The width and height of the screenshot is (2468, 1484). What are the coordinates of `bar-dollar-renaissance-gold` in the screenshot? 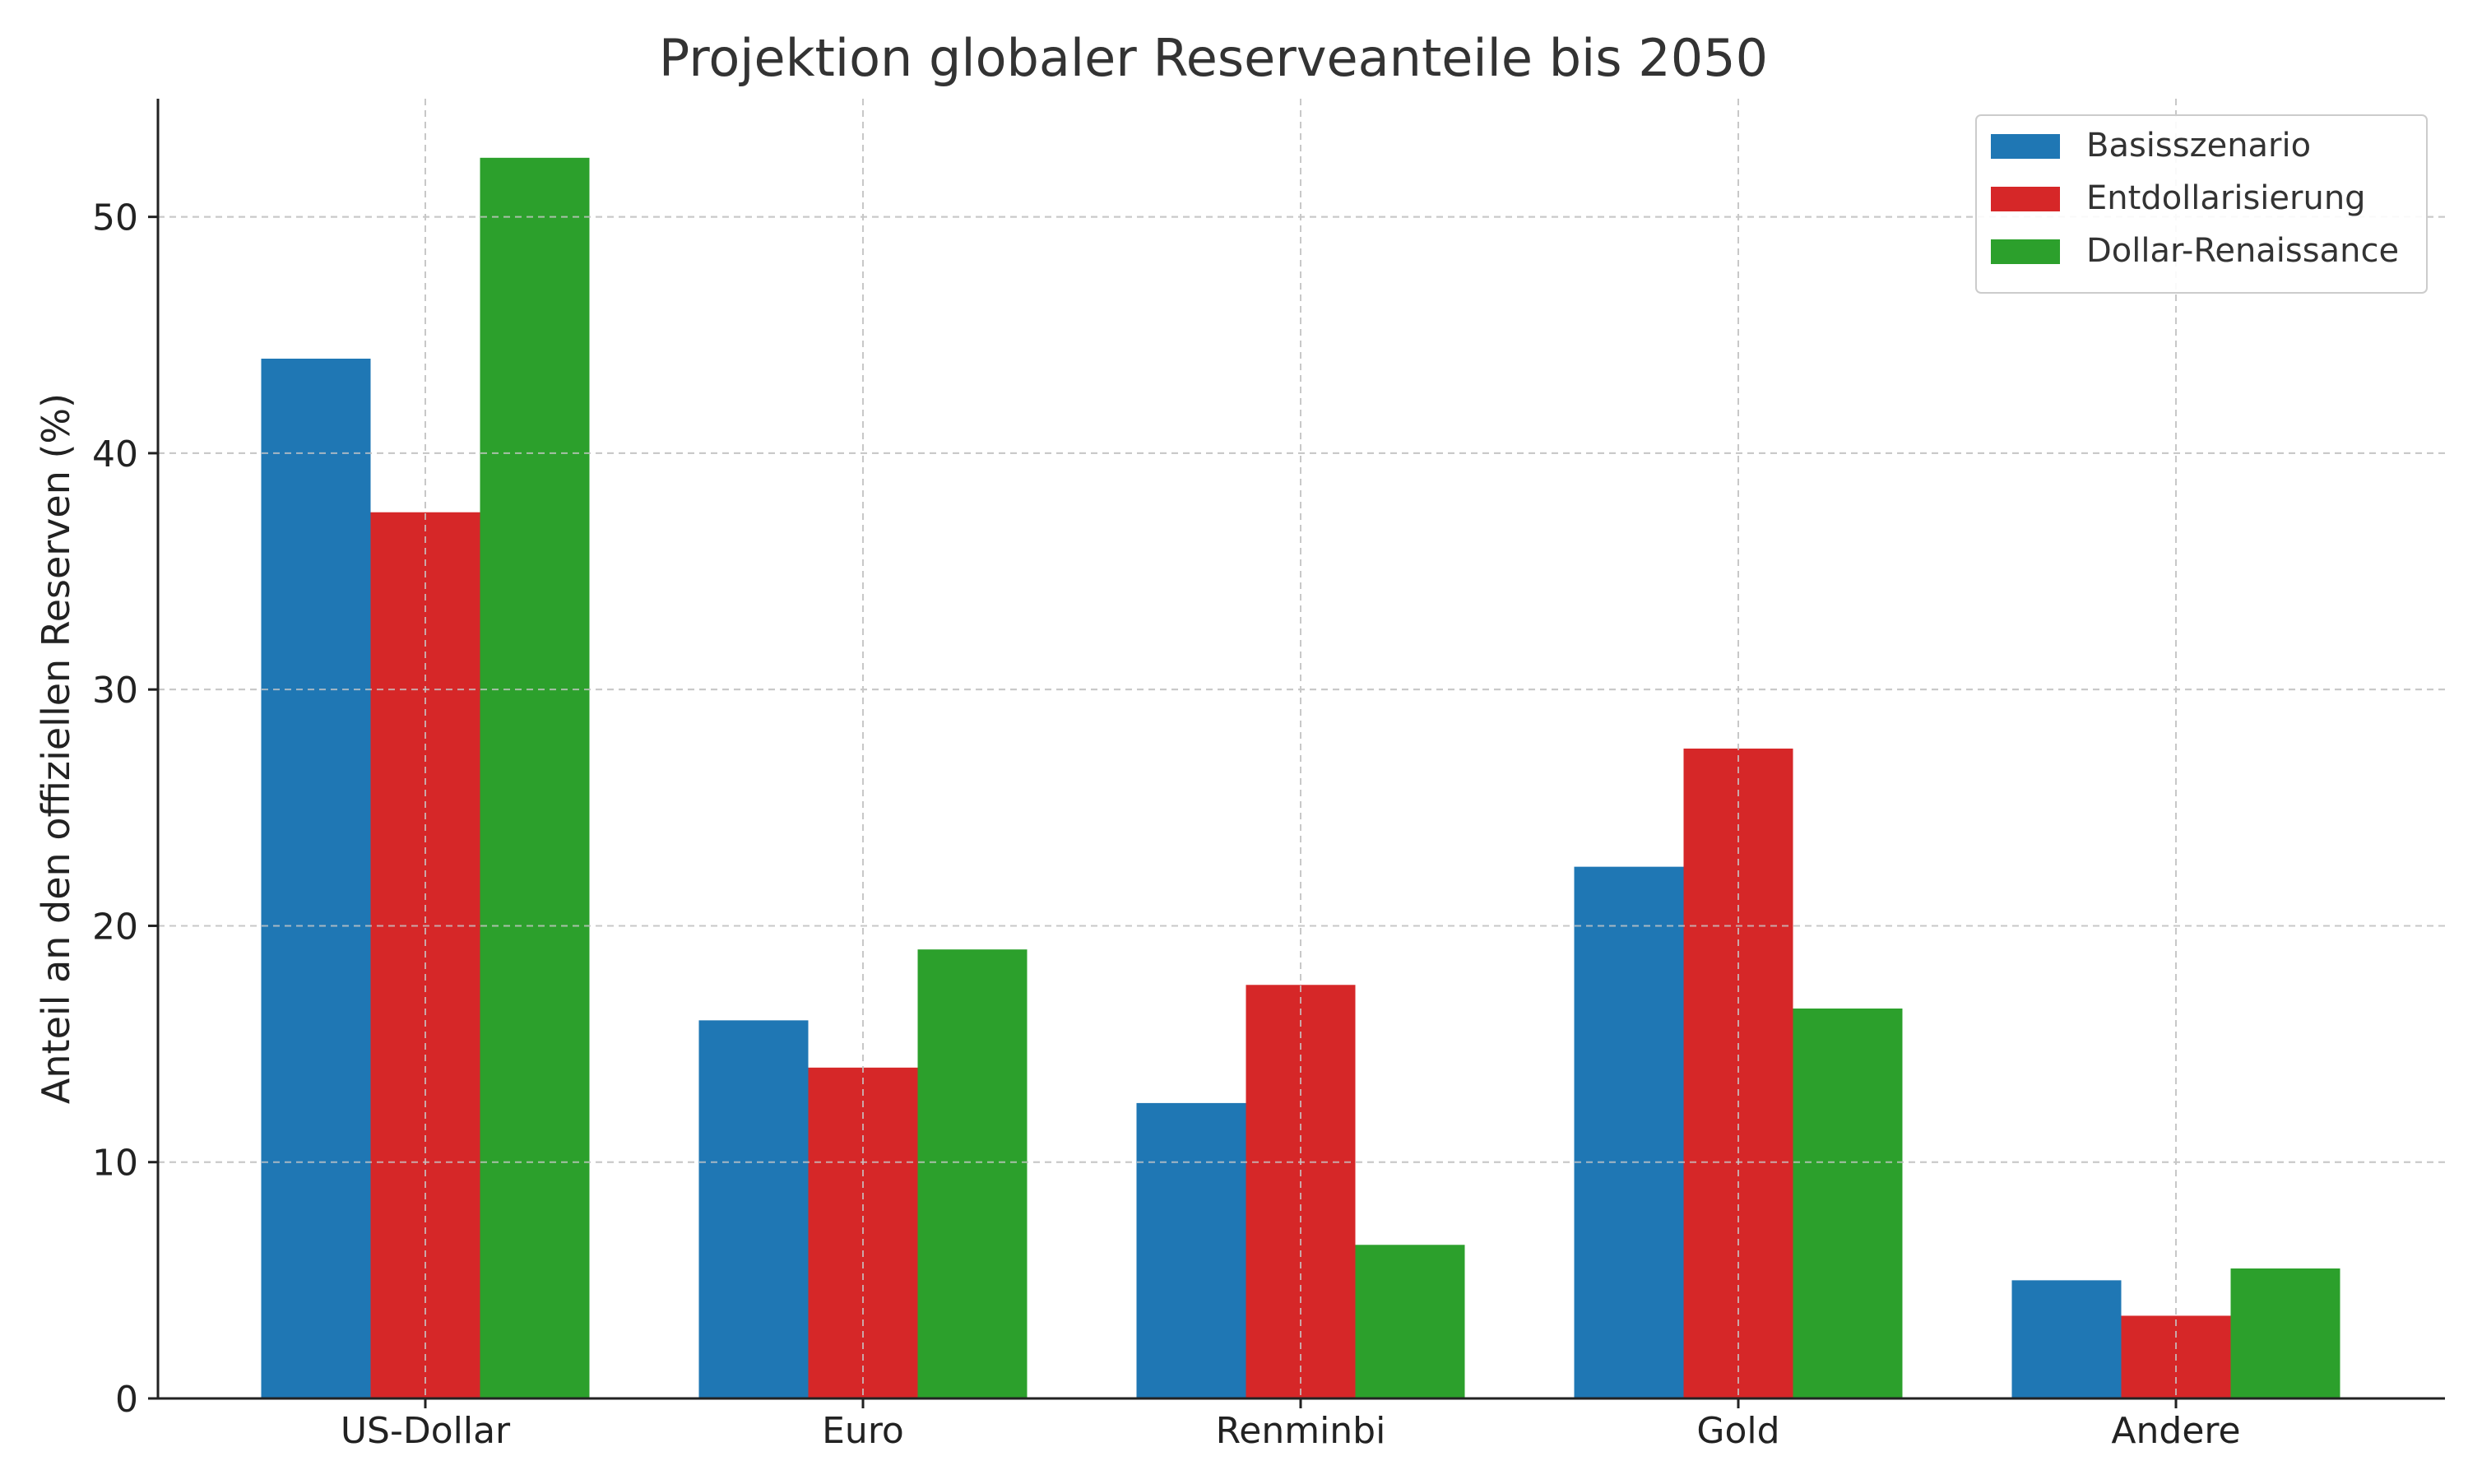 It's located at (1848, 1203).